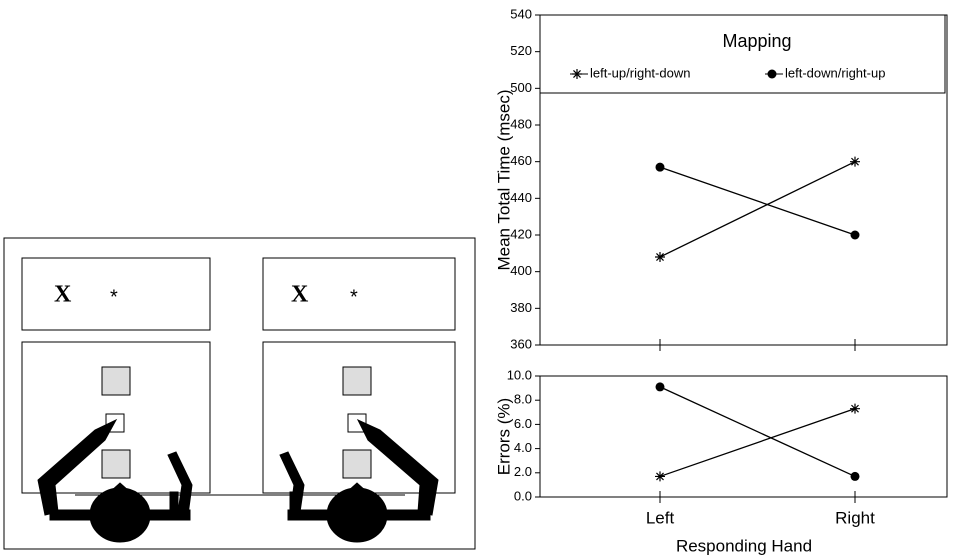 This screenshot has width=957, height=556. Describe the element at coordinates (503, 436) in the screenshot. I see `y-axis-label: Errors (%)` at that location.